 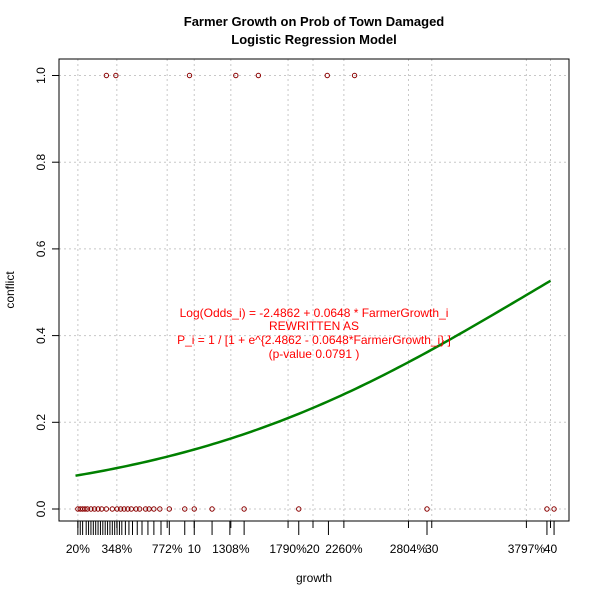 What do you see at coordinates (551, 549) in the screenshot?
I see `x-tick-label: 40` at bounding box center [551, 549].